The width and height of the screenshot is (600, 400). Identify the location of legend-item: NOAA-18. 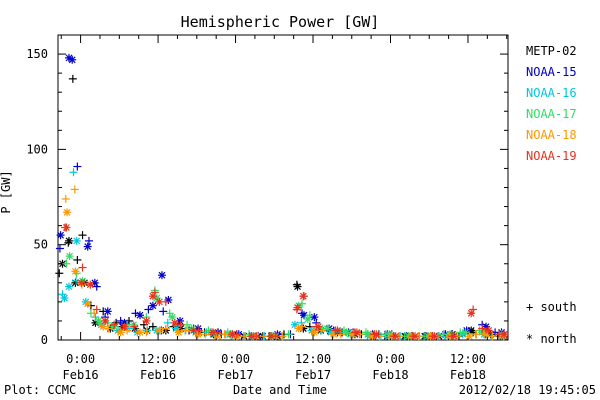
(551, 135).